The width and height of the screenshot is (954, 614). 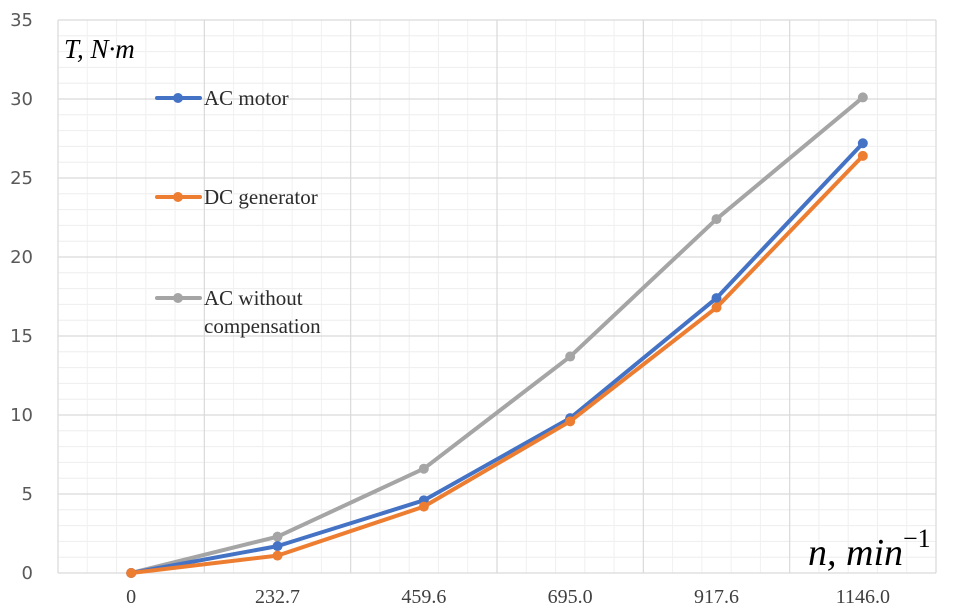 I want to click on y-tick-label: 35, so click(x=21, y=20).